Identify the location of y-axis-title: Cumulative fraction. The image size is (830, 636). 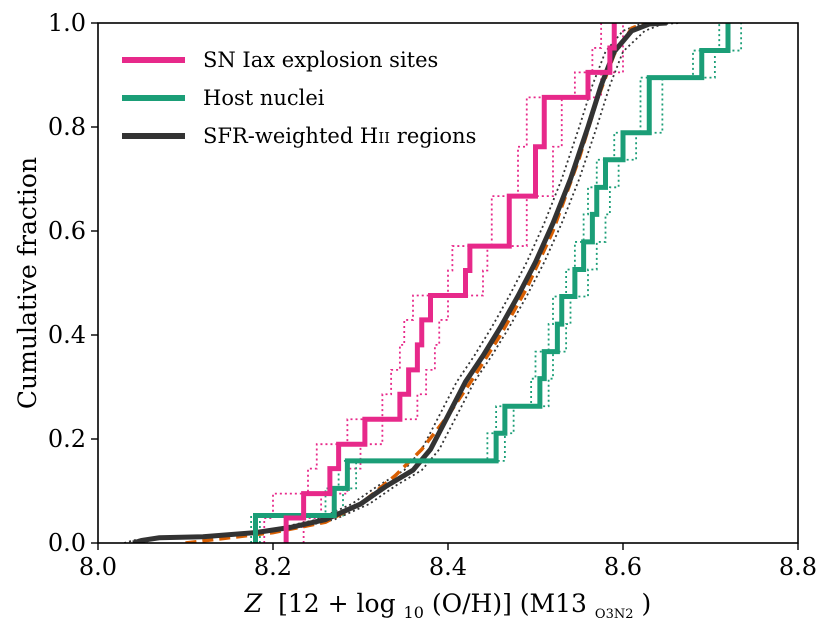
(27, 283).